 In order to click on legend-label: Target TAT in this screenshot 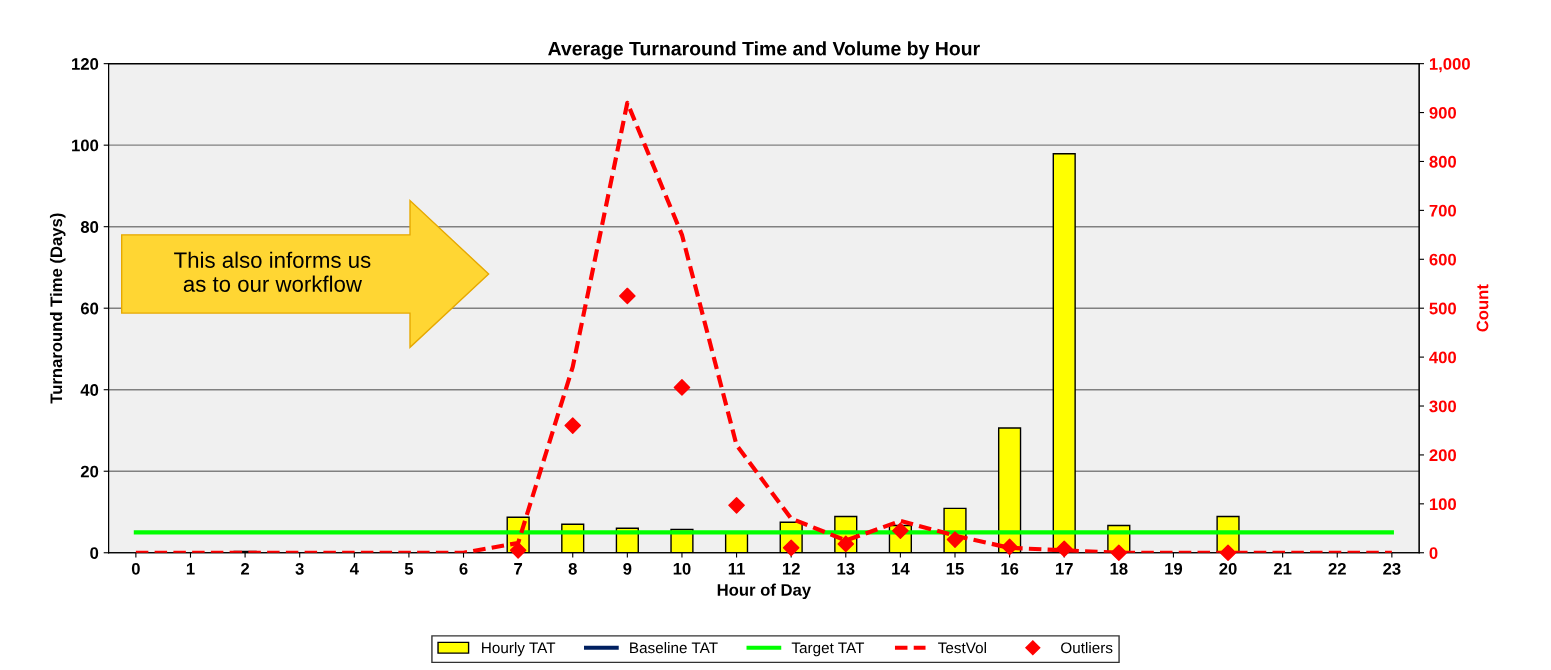, I will do `click(828, 649)`.